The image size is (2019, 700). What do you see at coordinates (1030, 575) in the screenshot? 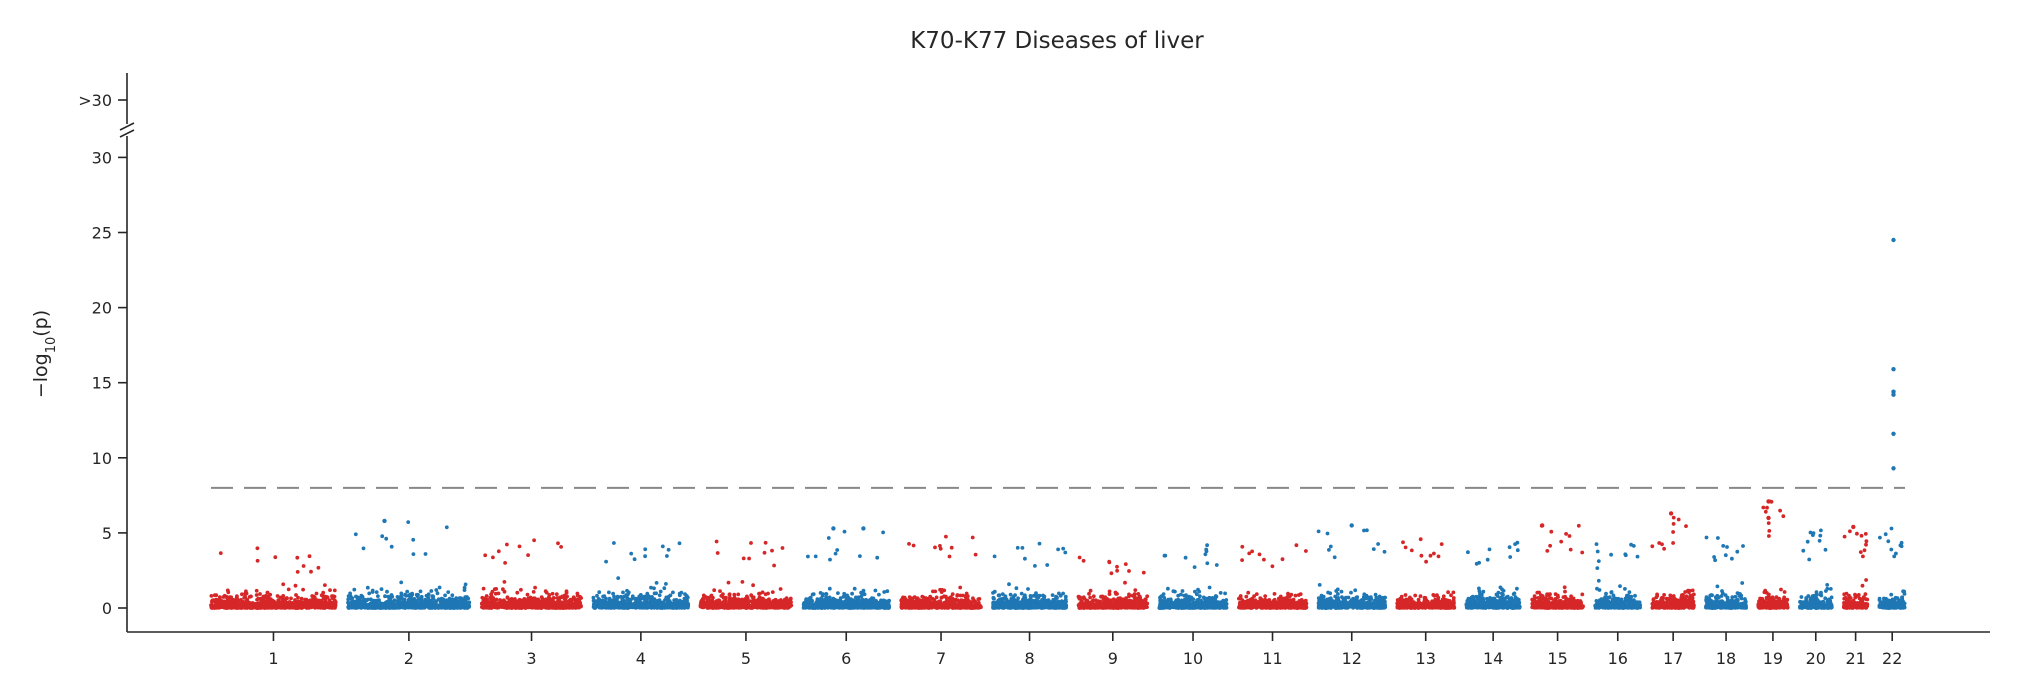
I see `chromosome-8-points` at bounding box center [1030, 575].